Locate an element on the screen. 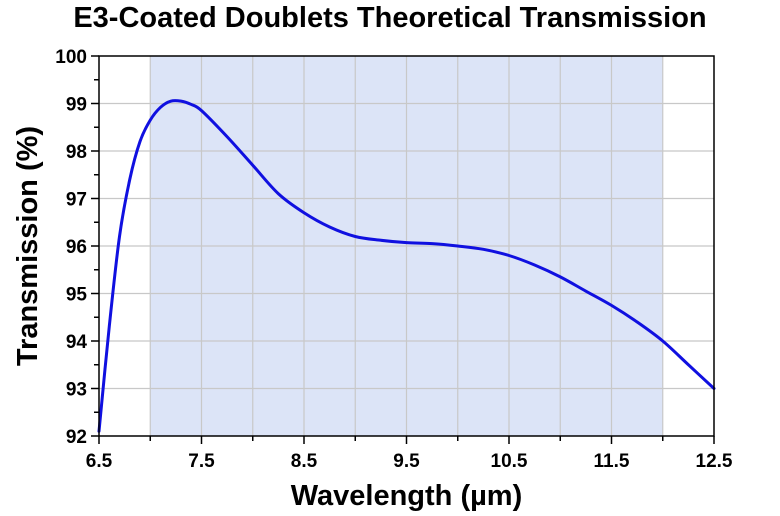  x-tick-label: 11.5 is located at coordinates (612, 461).